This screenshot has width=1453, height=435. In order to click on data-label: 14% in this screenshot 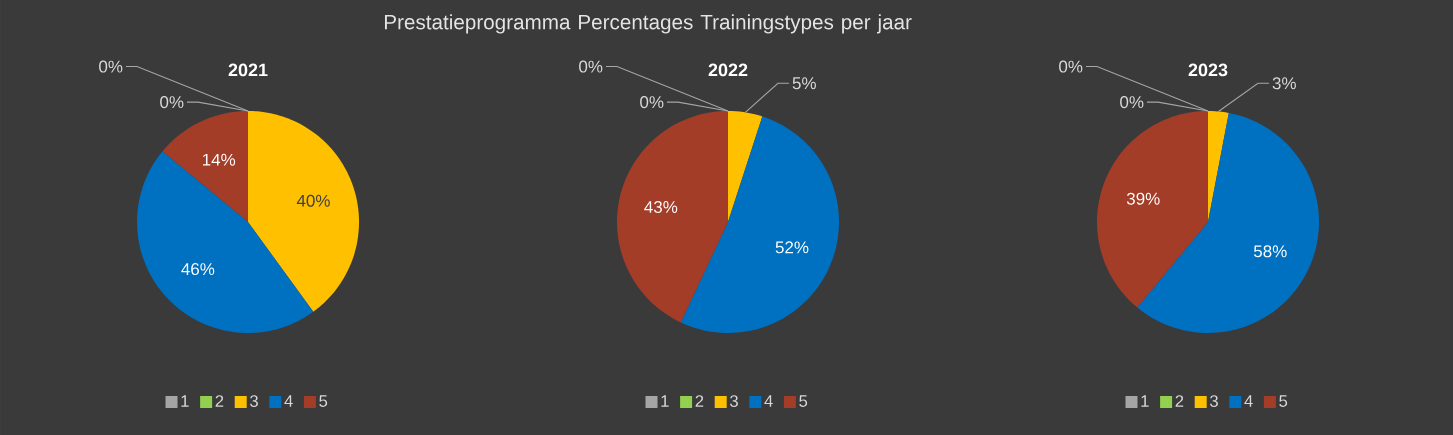, I will do `click(219, 159)`.